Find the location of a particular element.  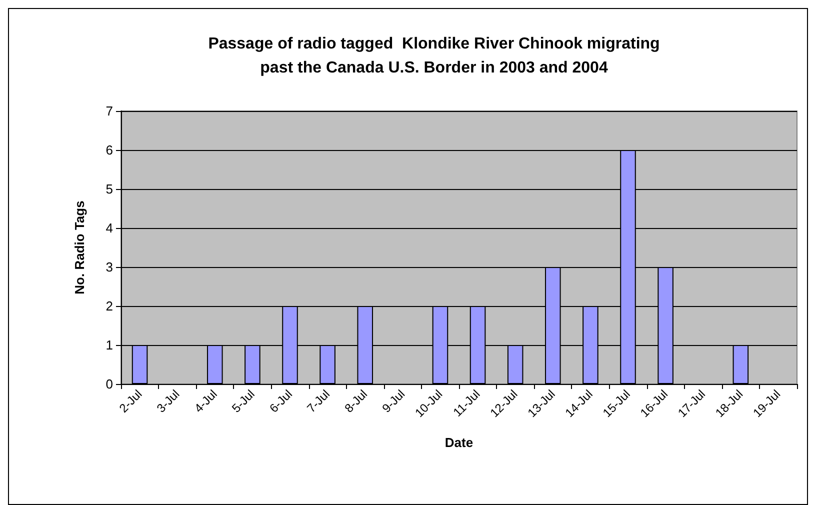

chart-title: Passage of radio tagged Klondike River Chinook migrating past the Canada U.S. Border in 2003 and 2004 is located at coordinates (434, 56).